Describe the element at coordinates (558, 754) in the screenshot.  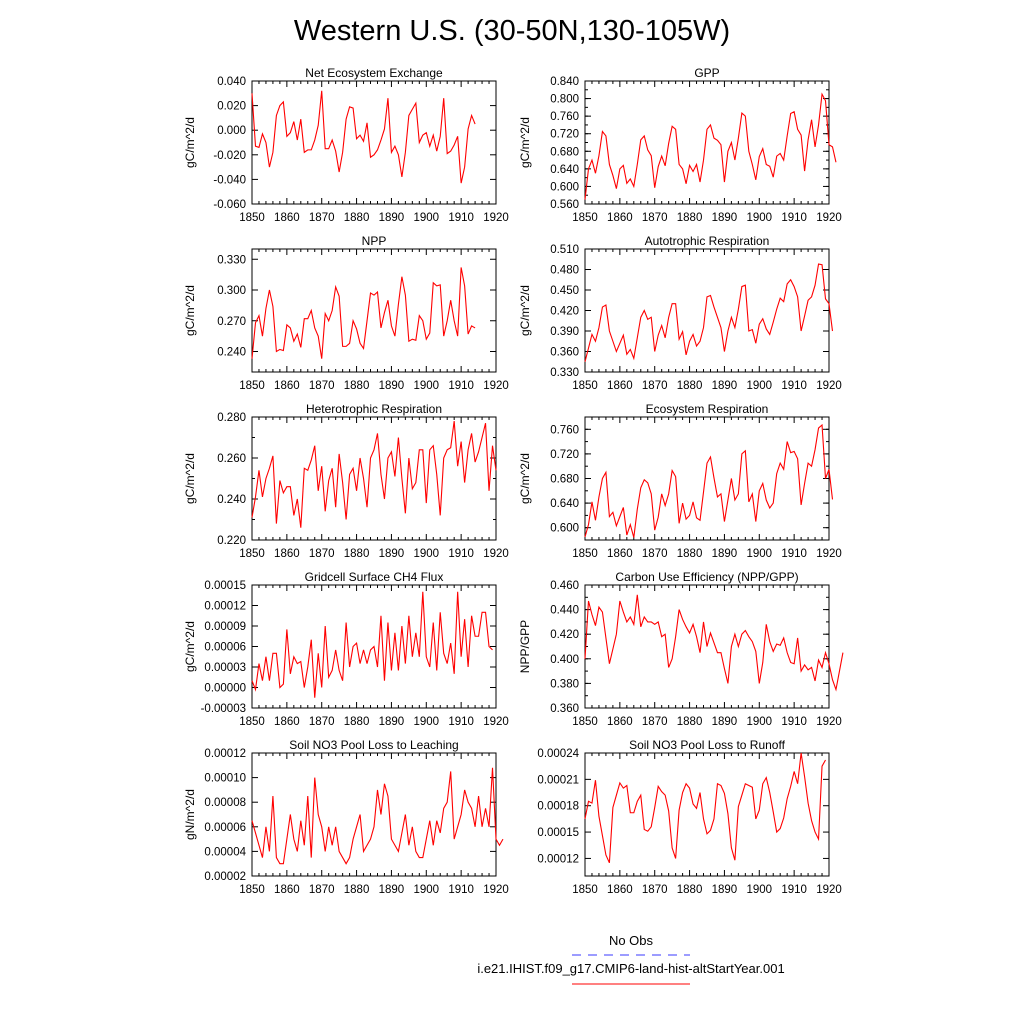
I see `y-tick-label: 0.00024` at that location.